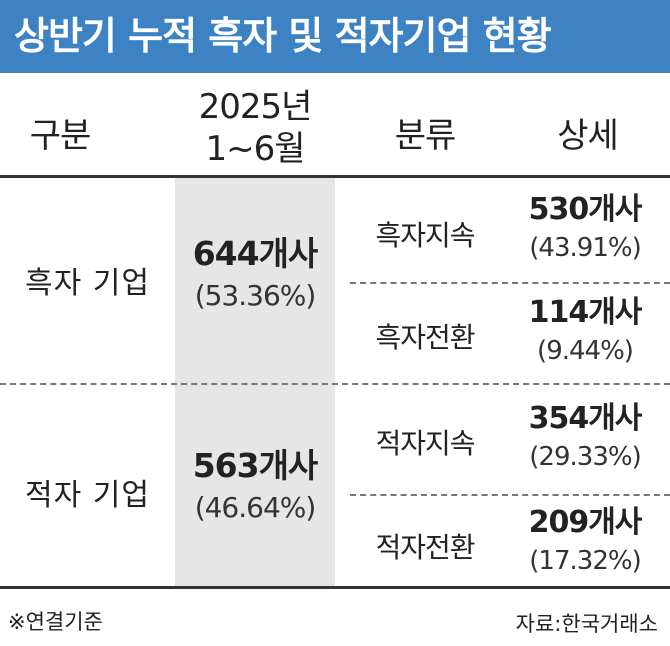 This screenshot has width=670, height=646. Describe the element at coordinates (425, 136) in the screenshot. I see `header-classification: 분류` at that location.